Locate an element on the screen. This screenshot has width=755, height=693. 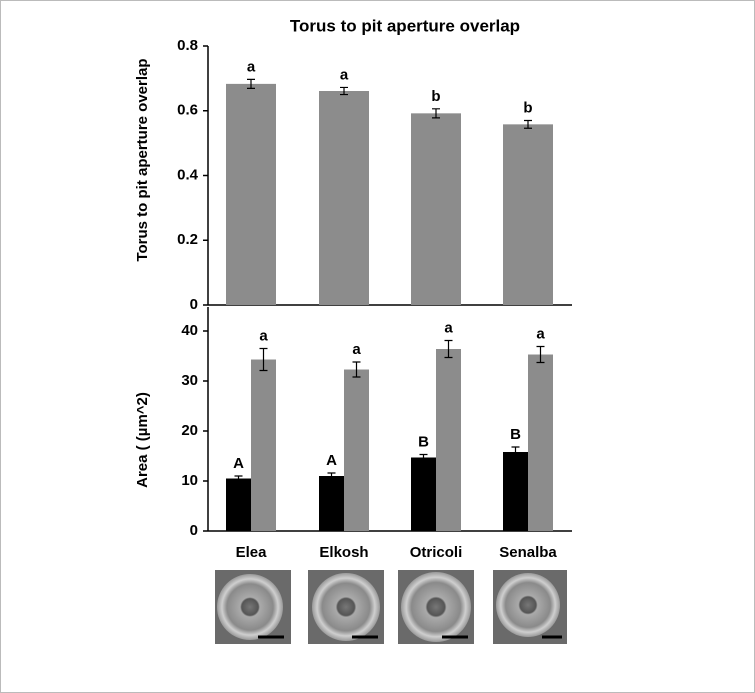
x-tick-label: Senalba is located at coordinates (528, 552).